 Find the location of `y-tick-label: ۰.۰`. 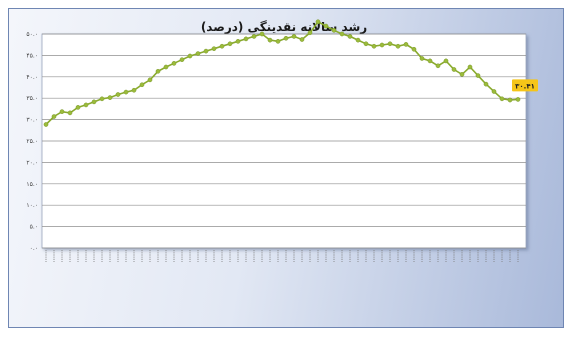

y-tick-label: ۰.۰ is located at coordinates (34, 248).